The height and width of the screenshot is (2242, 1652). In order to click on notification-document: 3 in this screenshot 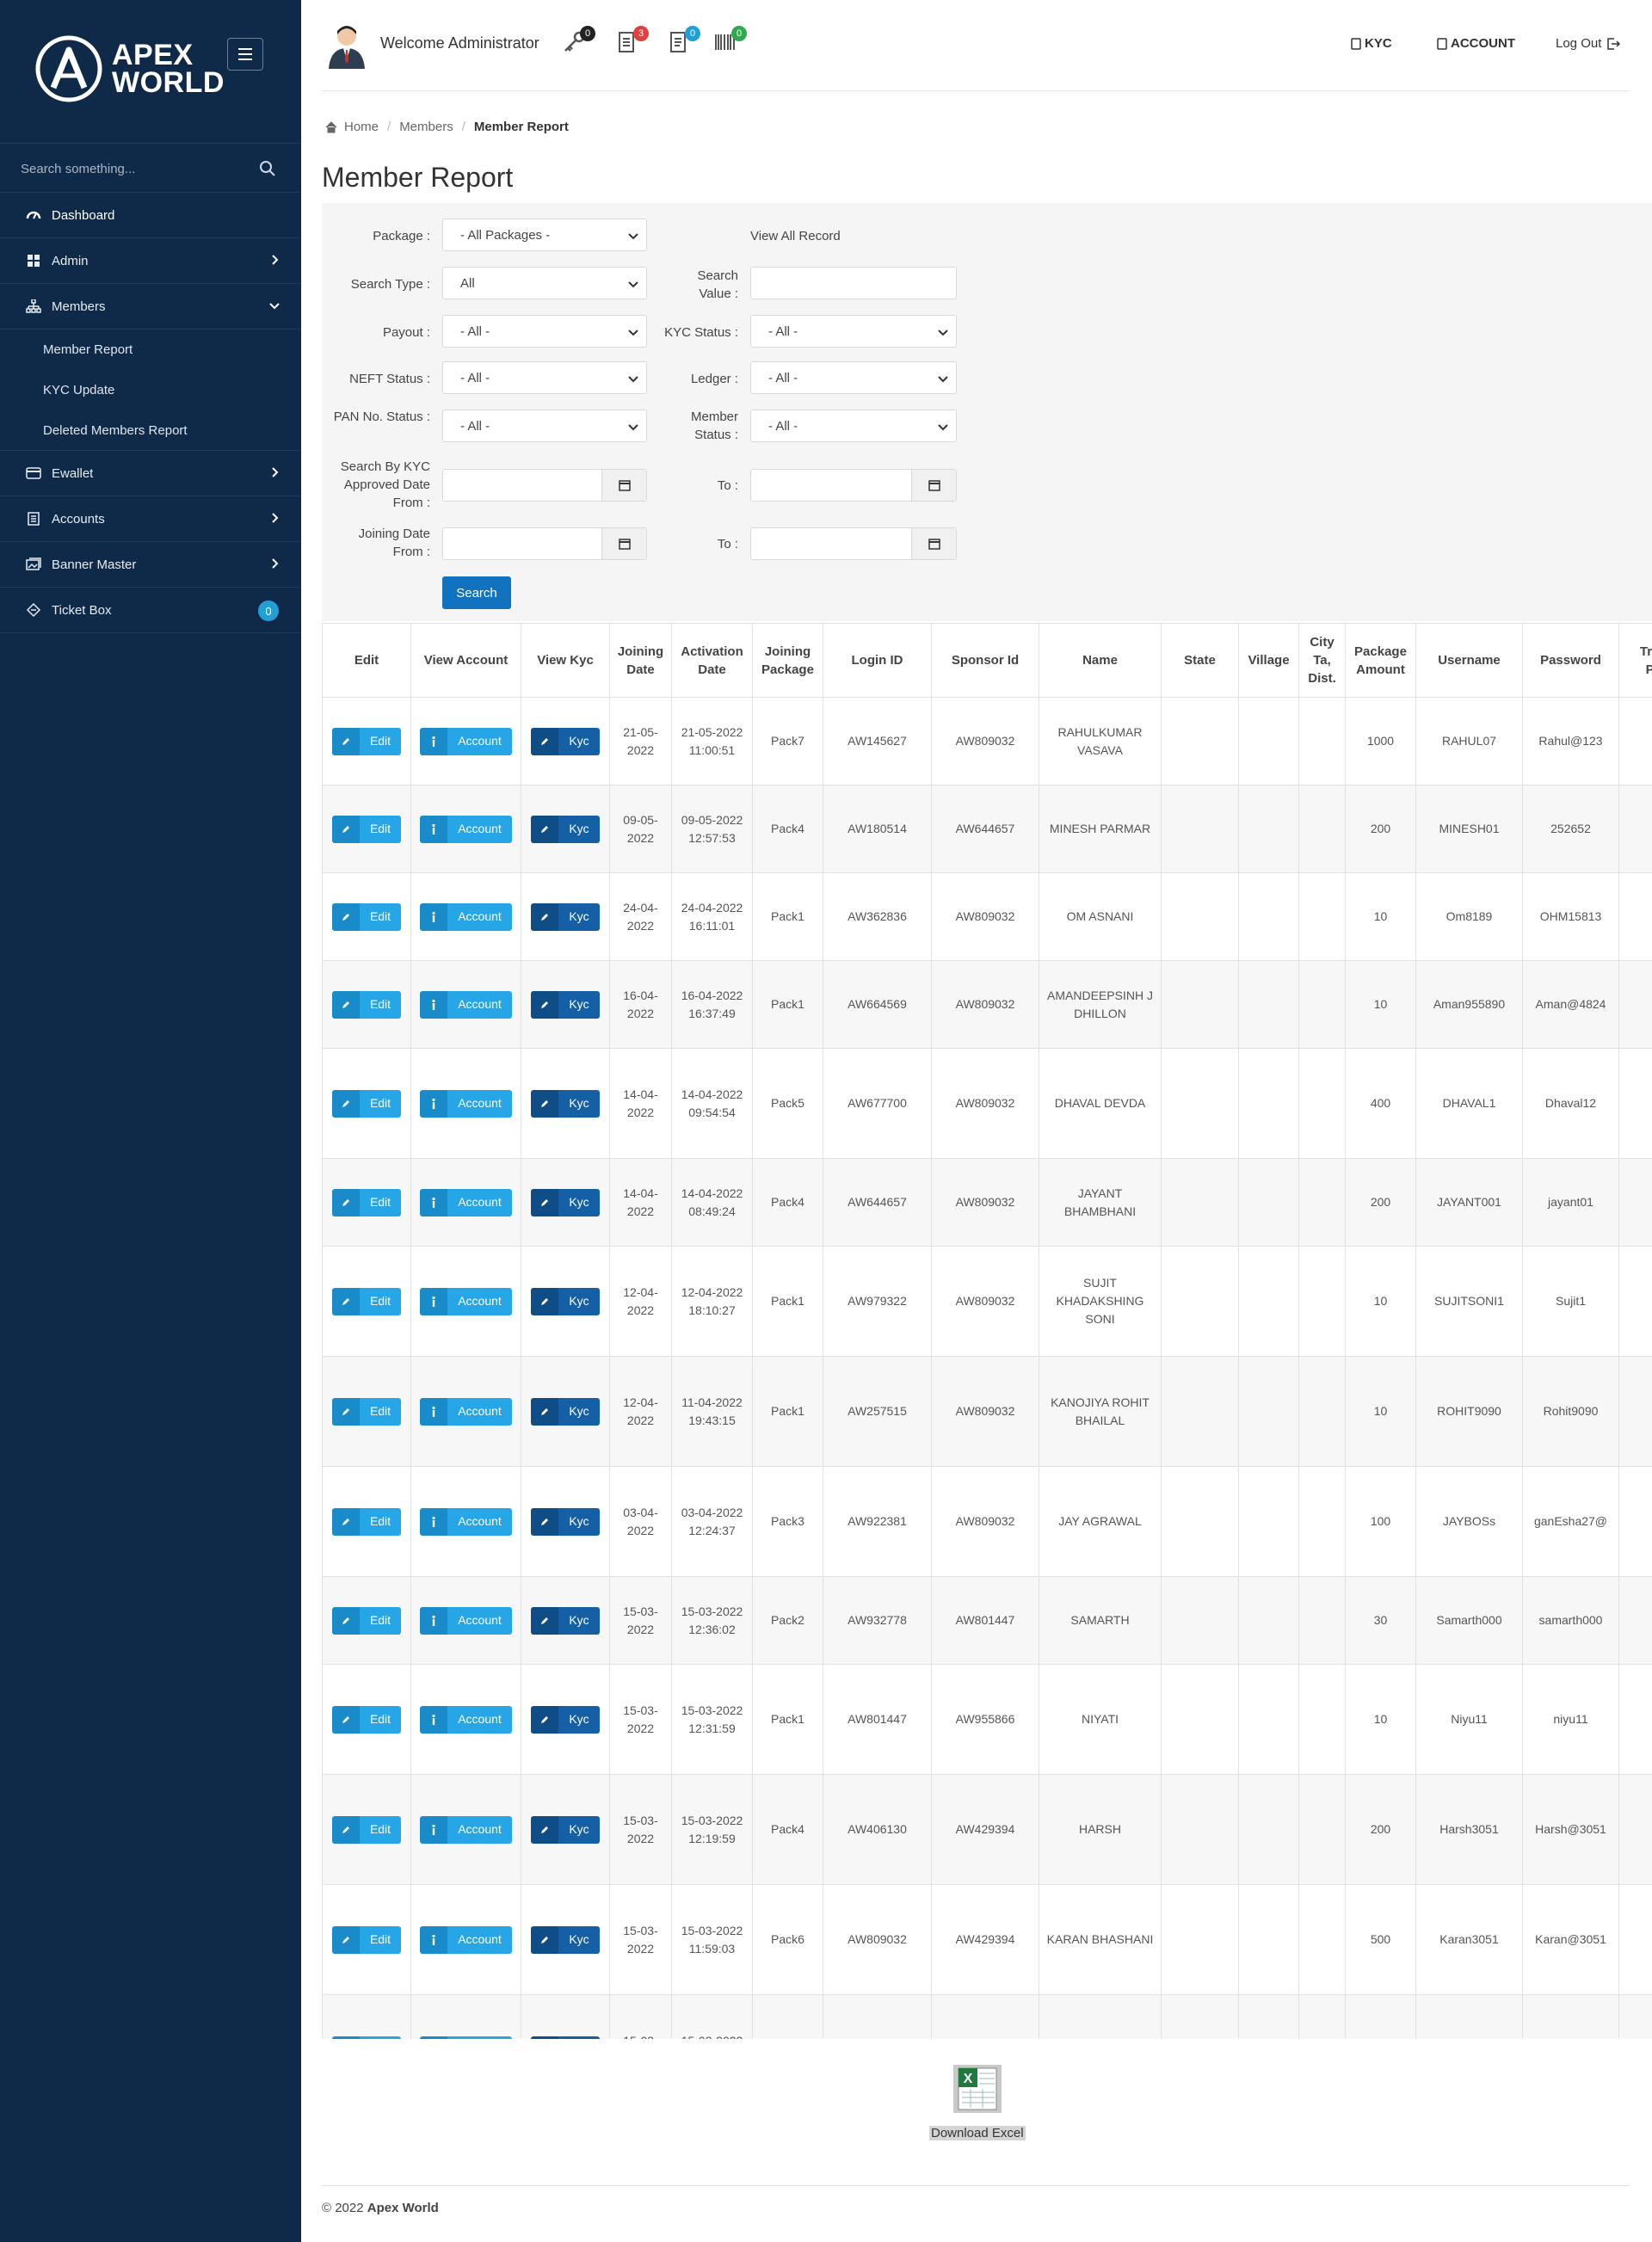, I will do `click(631, 43)`.